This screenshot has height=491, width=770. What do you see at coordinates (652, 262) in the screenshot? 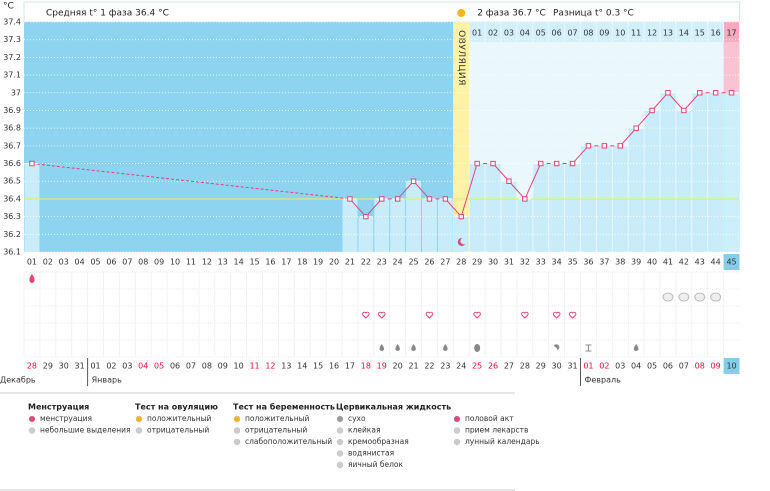
I see `x-tick-label: 40` at bounding box center [652, 262].